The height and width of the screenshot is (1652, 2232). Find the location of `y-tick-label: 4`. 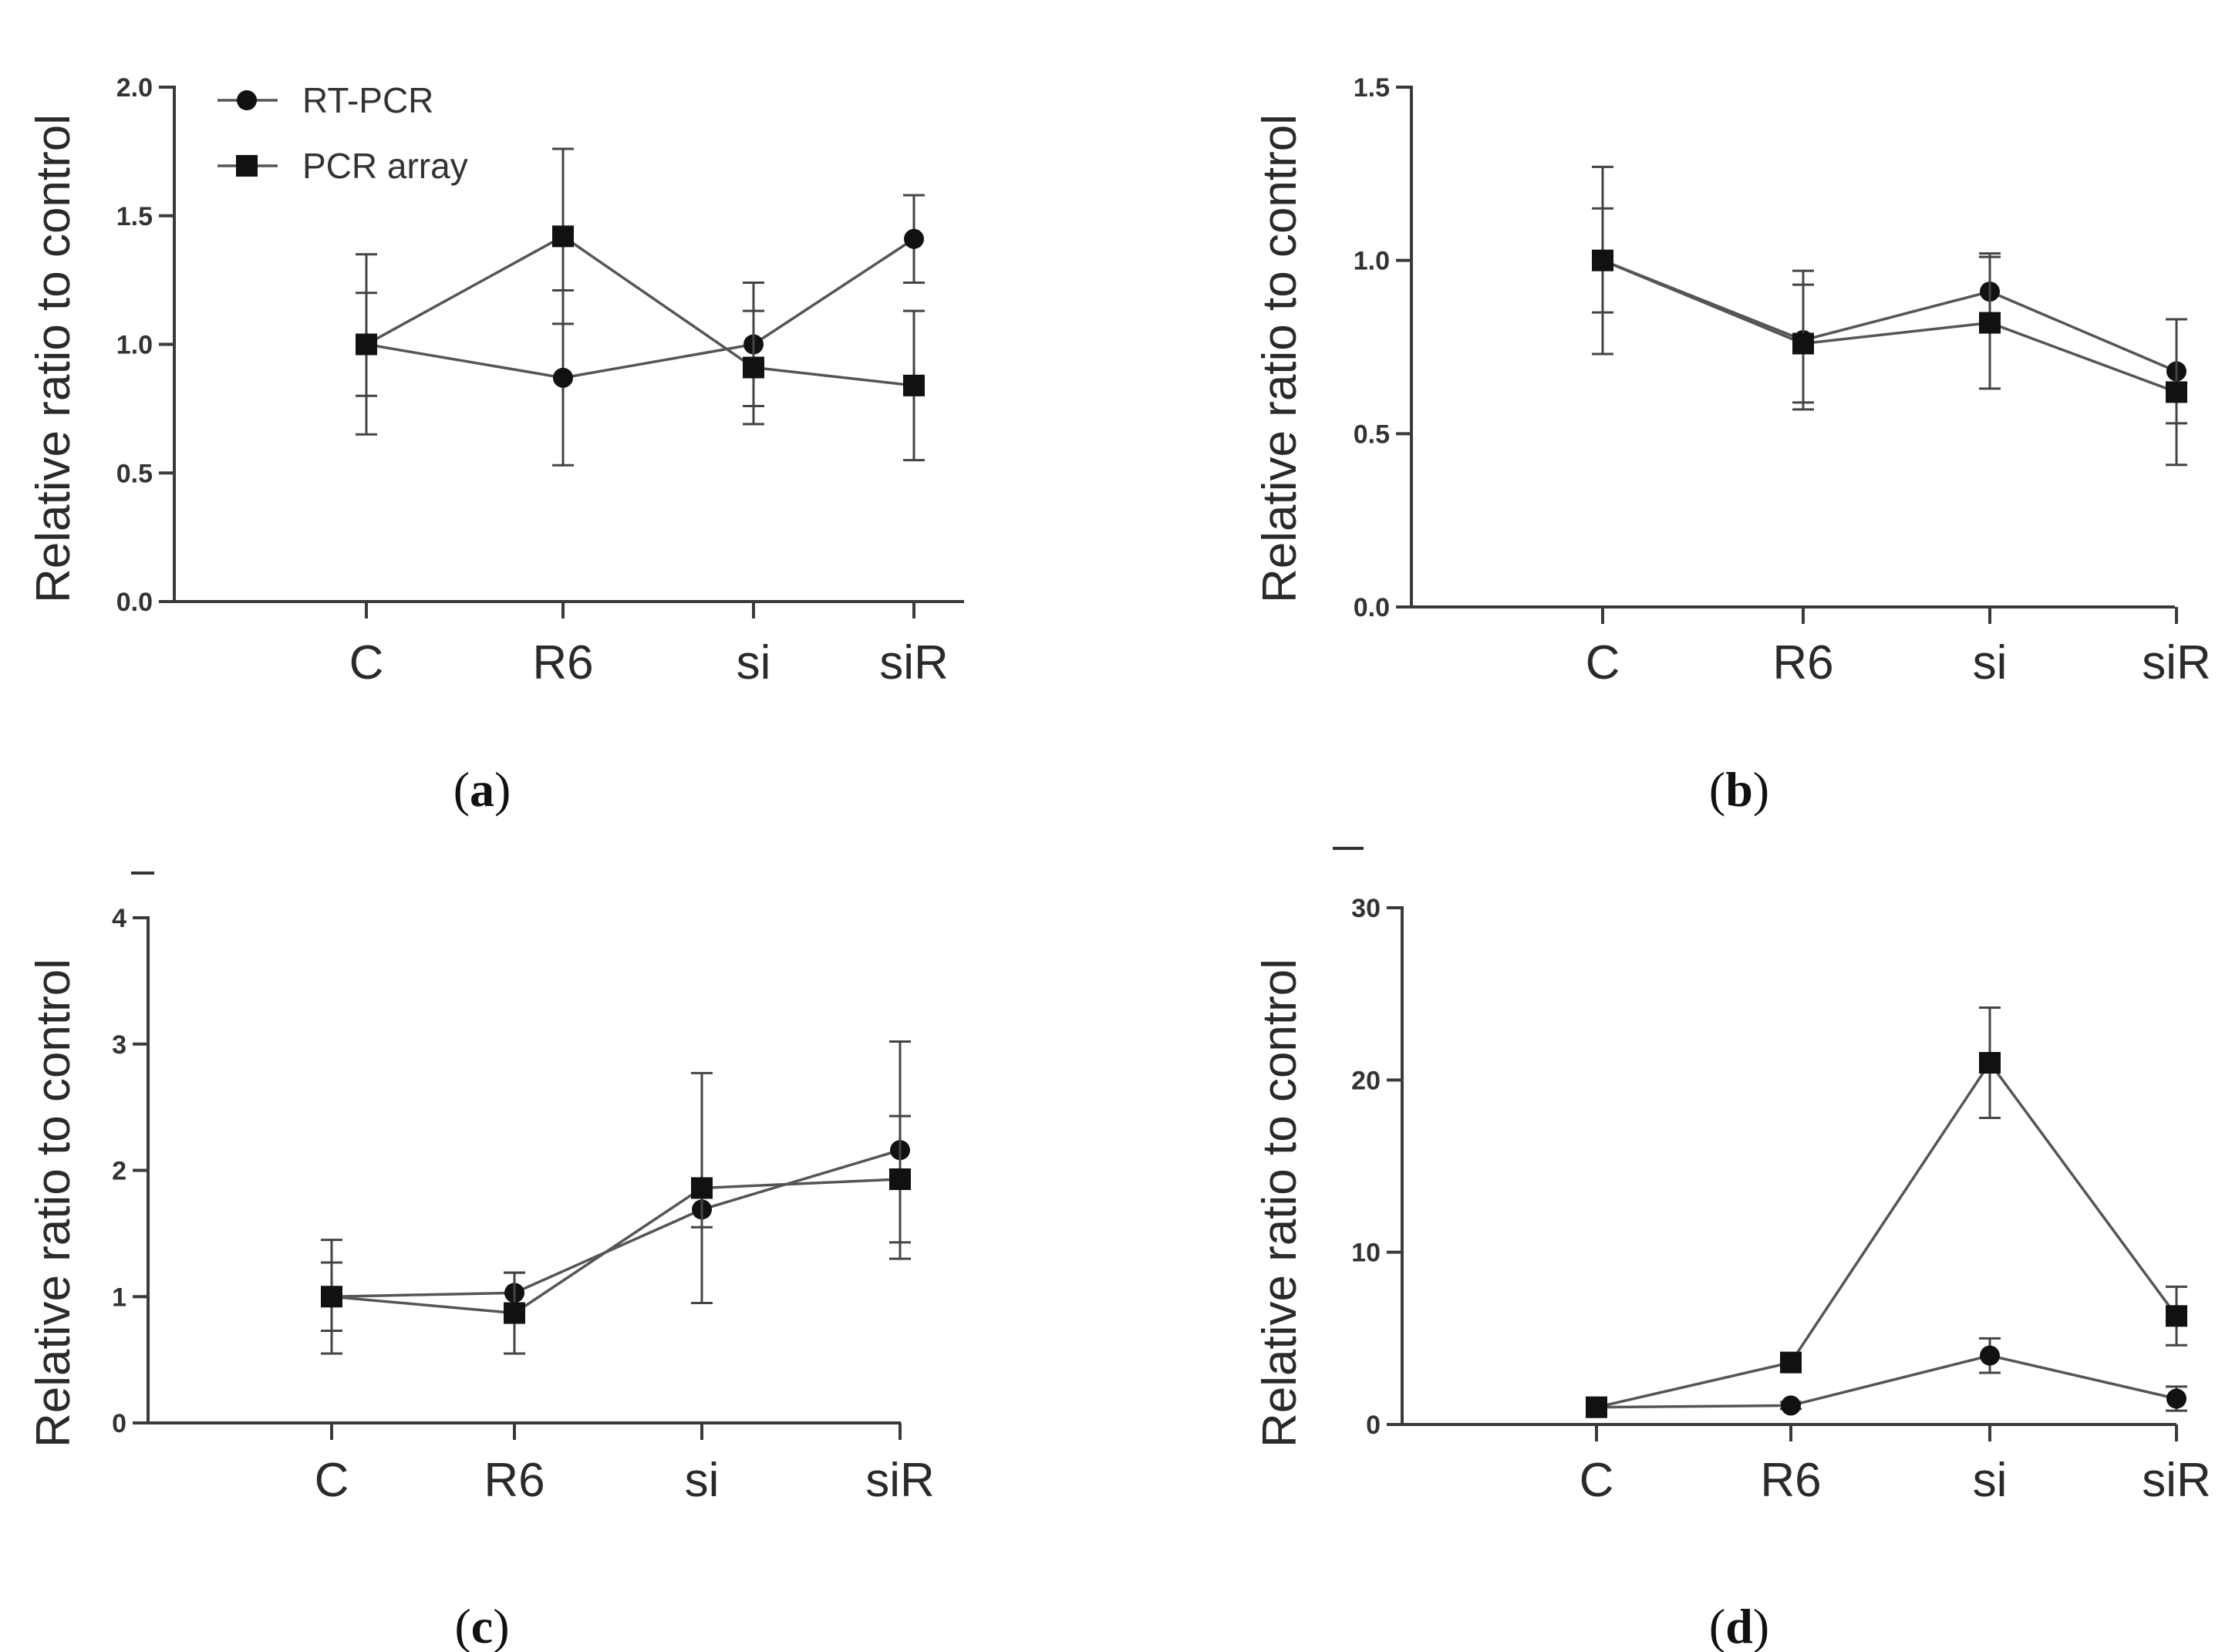

y-tick-label: 4 is located at coordinates (119, 919).